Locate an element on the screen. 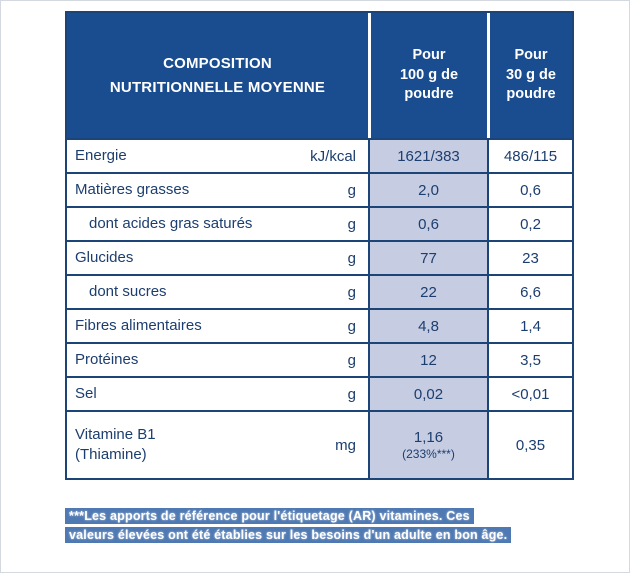 The image size is (630, 573). table-row-sel: Sel g 0,02 <0,01 is located at coordinates (319, 393).